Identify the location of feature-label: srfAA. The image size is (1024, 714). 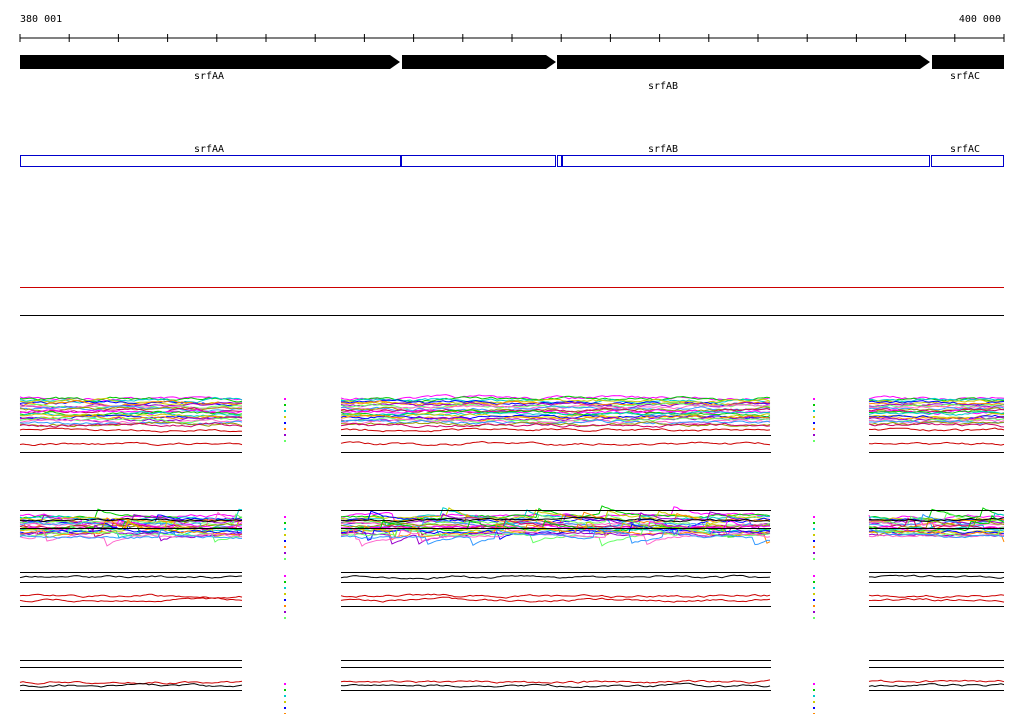
(209, 149).